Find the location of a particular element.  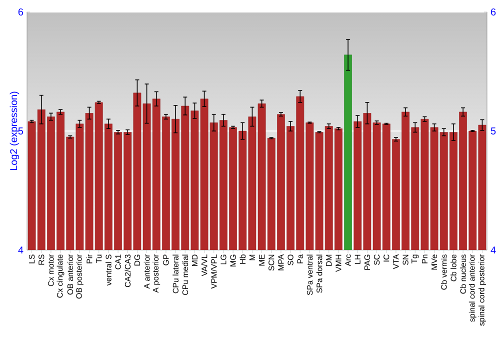

y-tick-label: 6 is located at coordinates (21, 12).